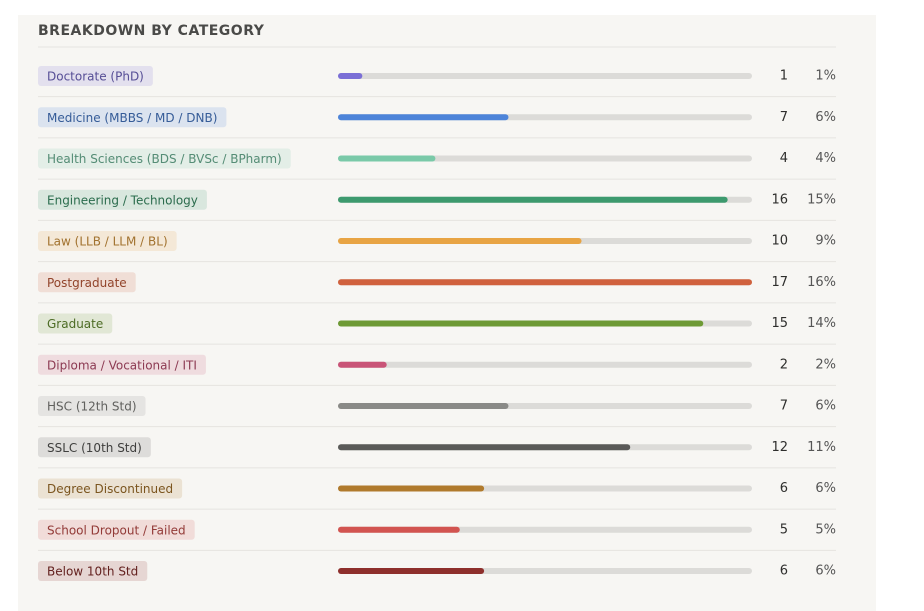 This screenshot has height=611, width=924. I want to click on count-label: 10, so click(779, 241).